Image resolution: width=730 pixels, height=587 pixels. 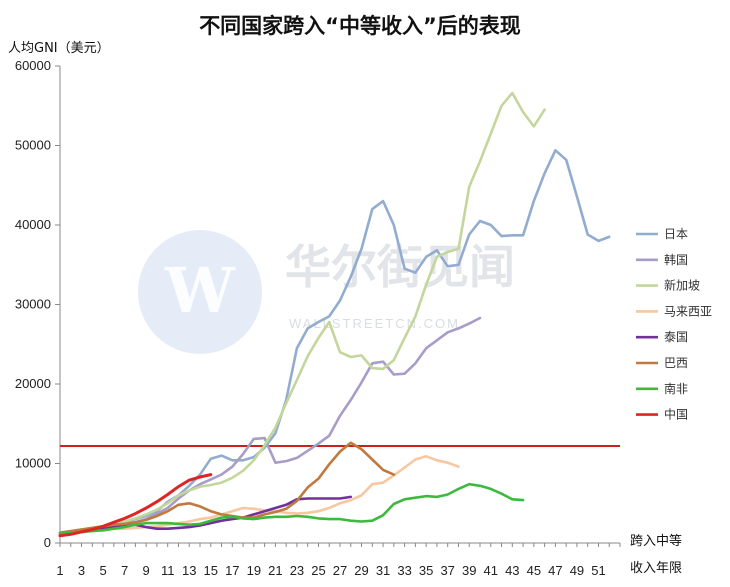 What do you see at coordinates (656, 568) in the screenshot?
I see `x-axis-label-line2: 收入年限` at bounding box center [656, 568].